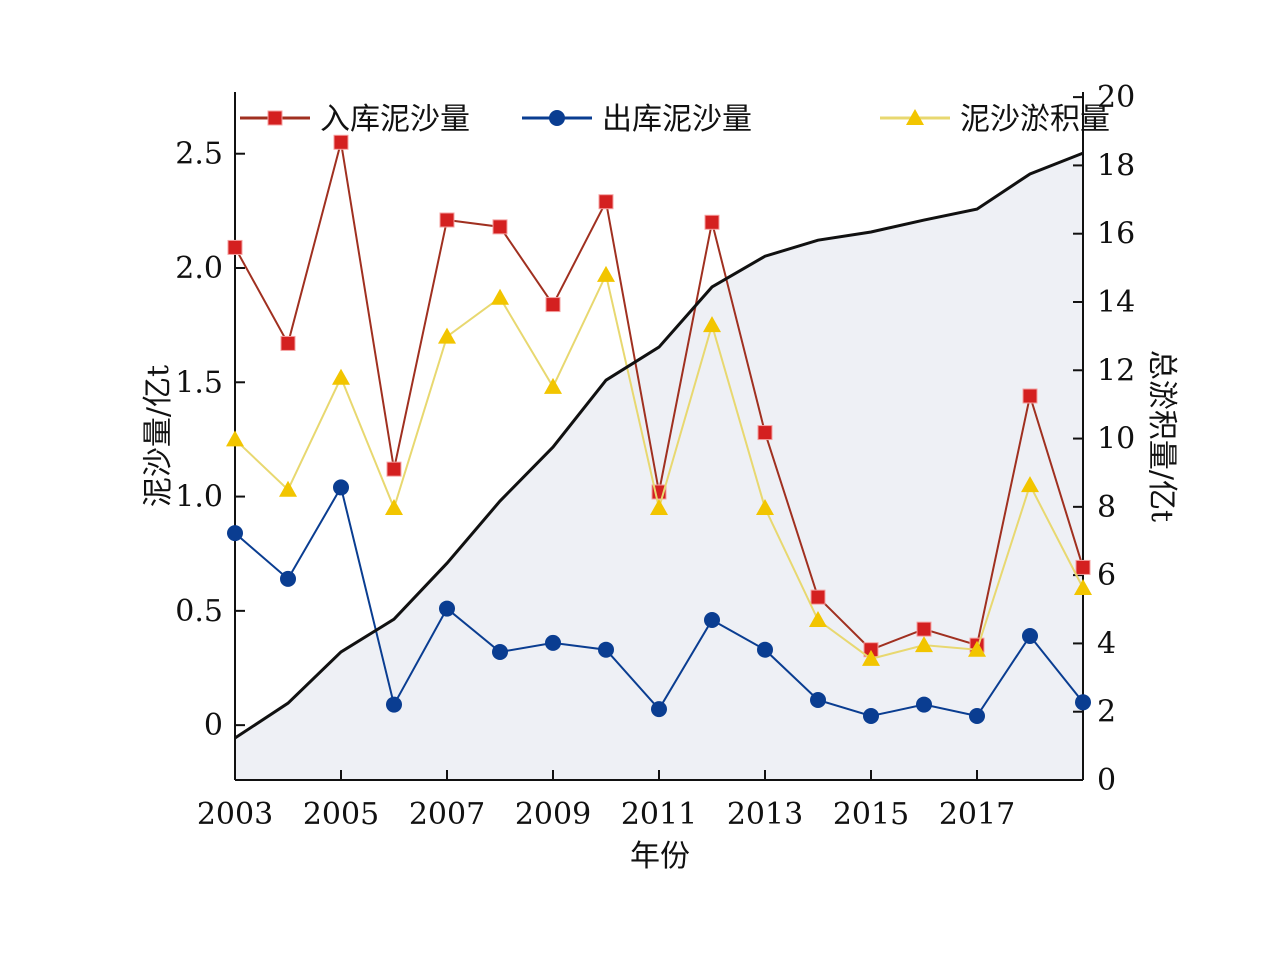 The image size is (1288, 956). What do you see at coordinates (677, 119) in the screenshot?
I see `legend-label: 出库泥沙量` at bounding box center [677, 119].